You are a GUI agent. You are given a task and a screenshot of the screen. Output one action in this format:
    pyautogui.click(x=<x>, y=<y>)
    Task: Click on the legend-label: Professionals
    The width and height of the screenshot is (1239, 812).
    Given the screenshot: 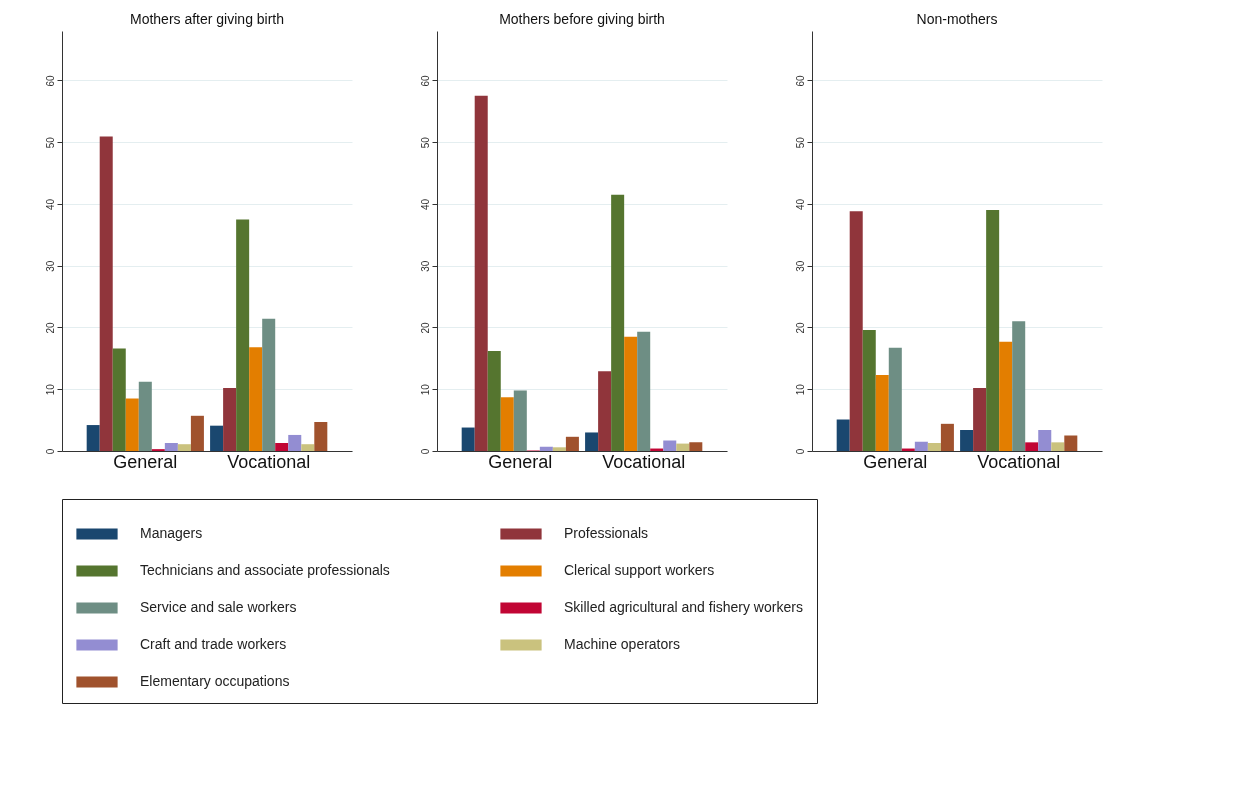 What is the action you would take?
    pyautogui.click(x=606, y=533)
    